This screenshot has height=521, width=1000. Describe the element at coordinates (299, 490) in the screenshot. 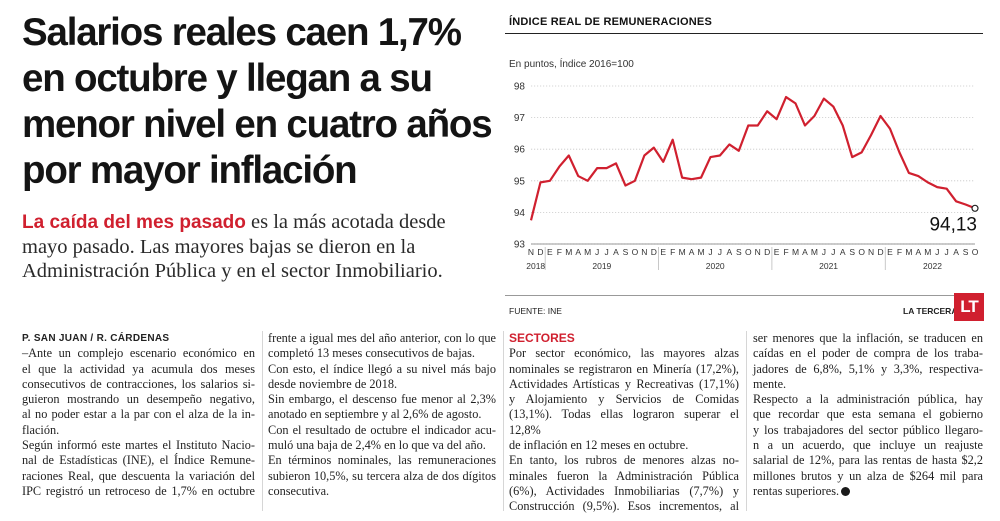

I see `article-line: consecutiva.` at that location.